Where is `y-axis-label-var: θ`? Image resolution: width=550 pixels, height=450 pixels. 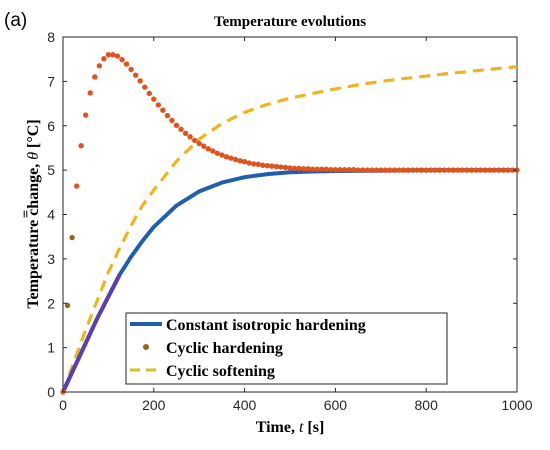 y-axis-label-var: θ is located at coordinates (33, 156).